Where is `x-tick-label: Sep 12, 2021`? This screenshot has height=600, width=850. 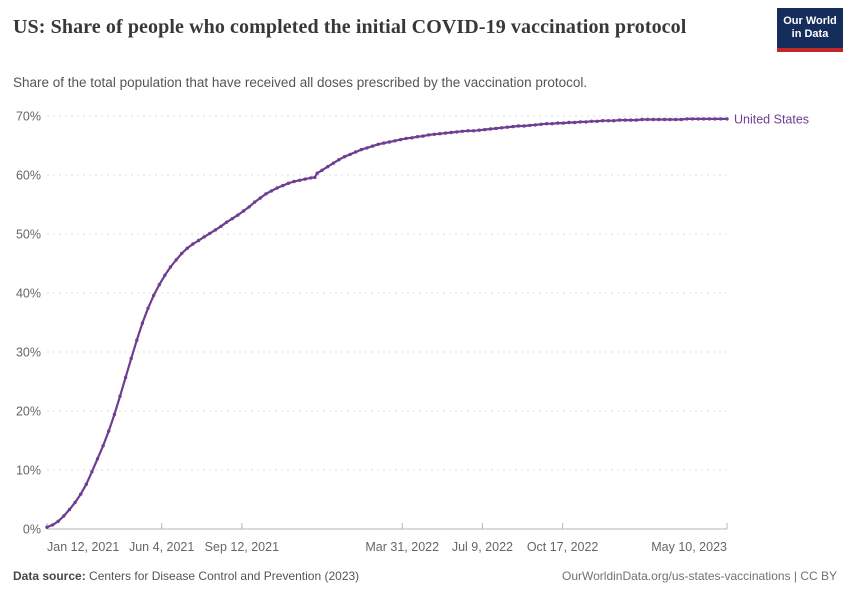 x-tick-label: Sep 12, 2021 is located at coordinates (242, 547).